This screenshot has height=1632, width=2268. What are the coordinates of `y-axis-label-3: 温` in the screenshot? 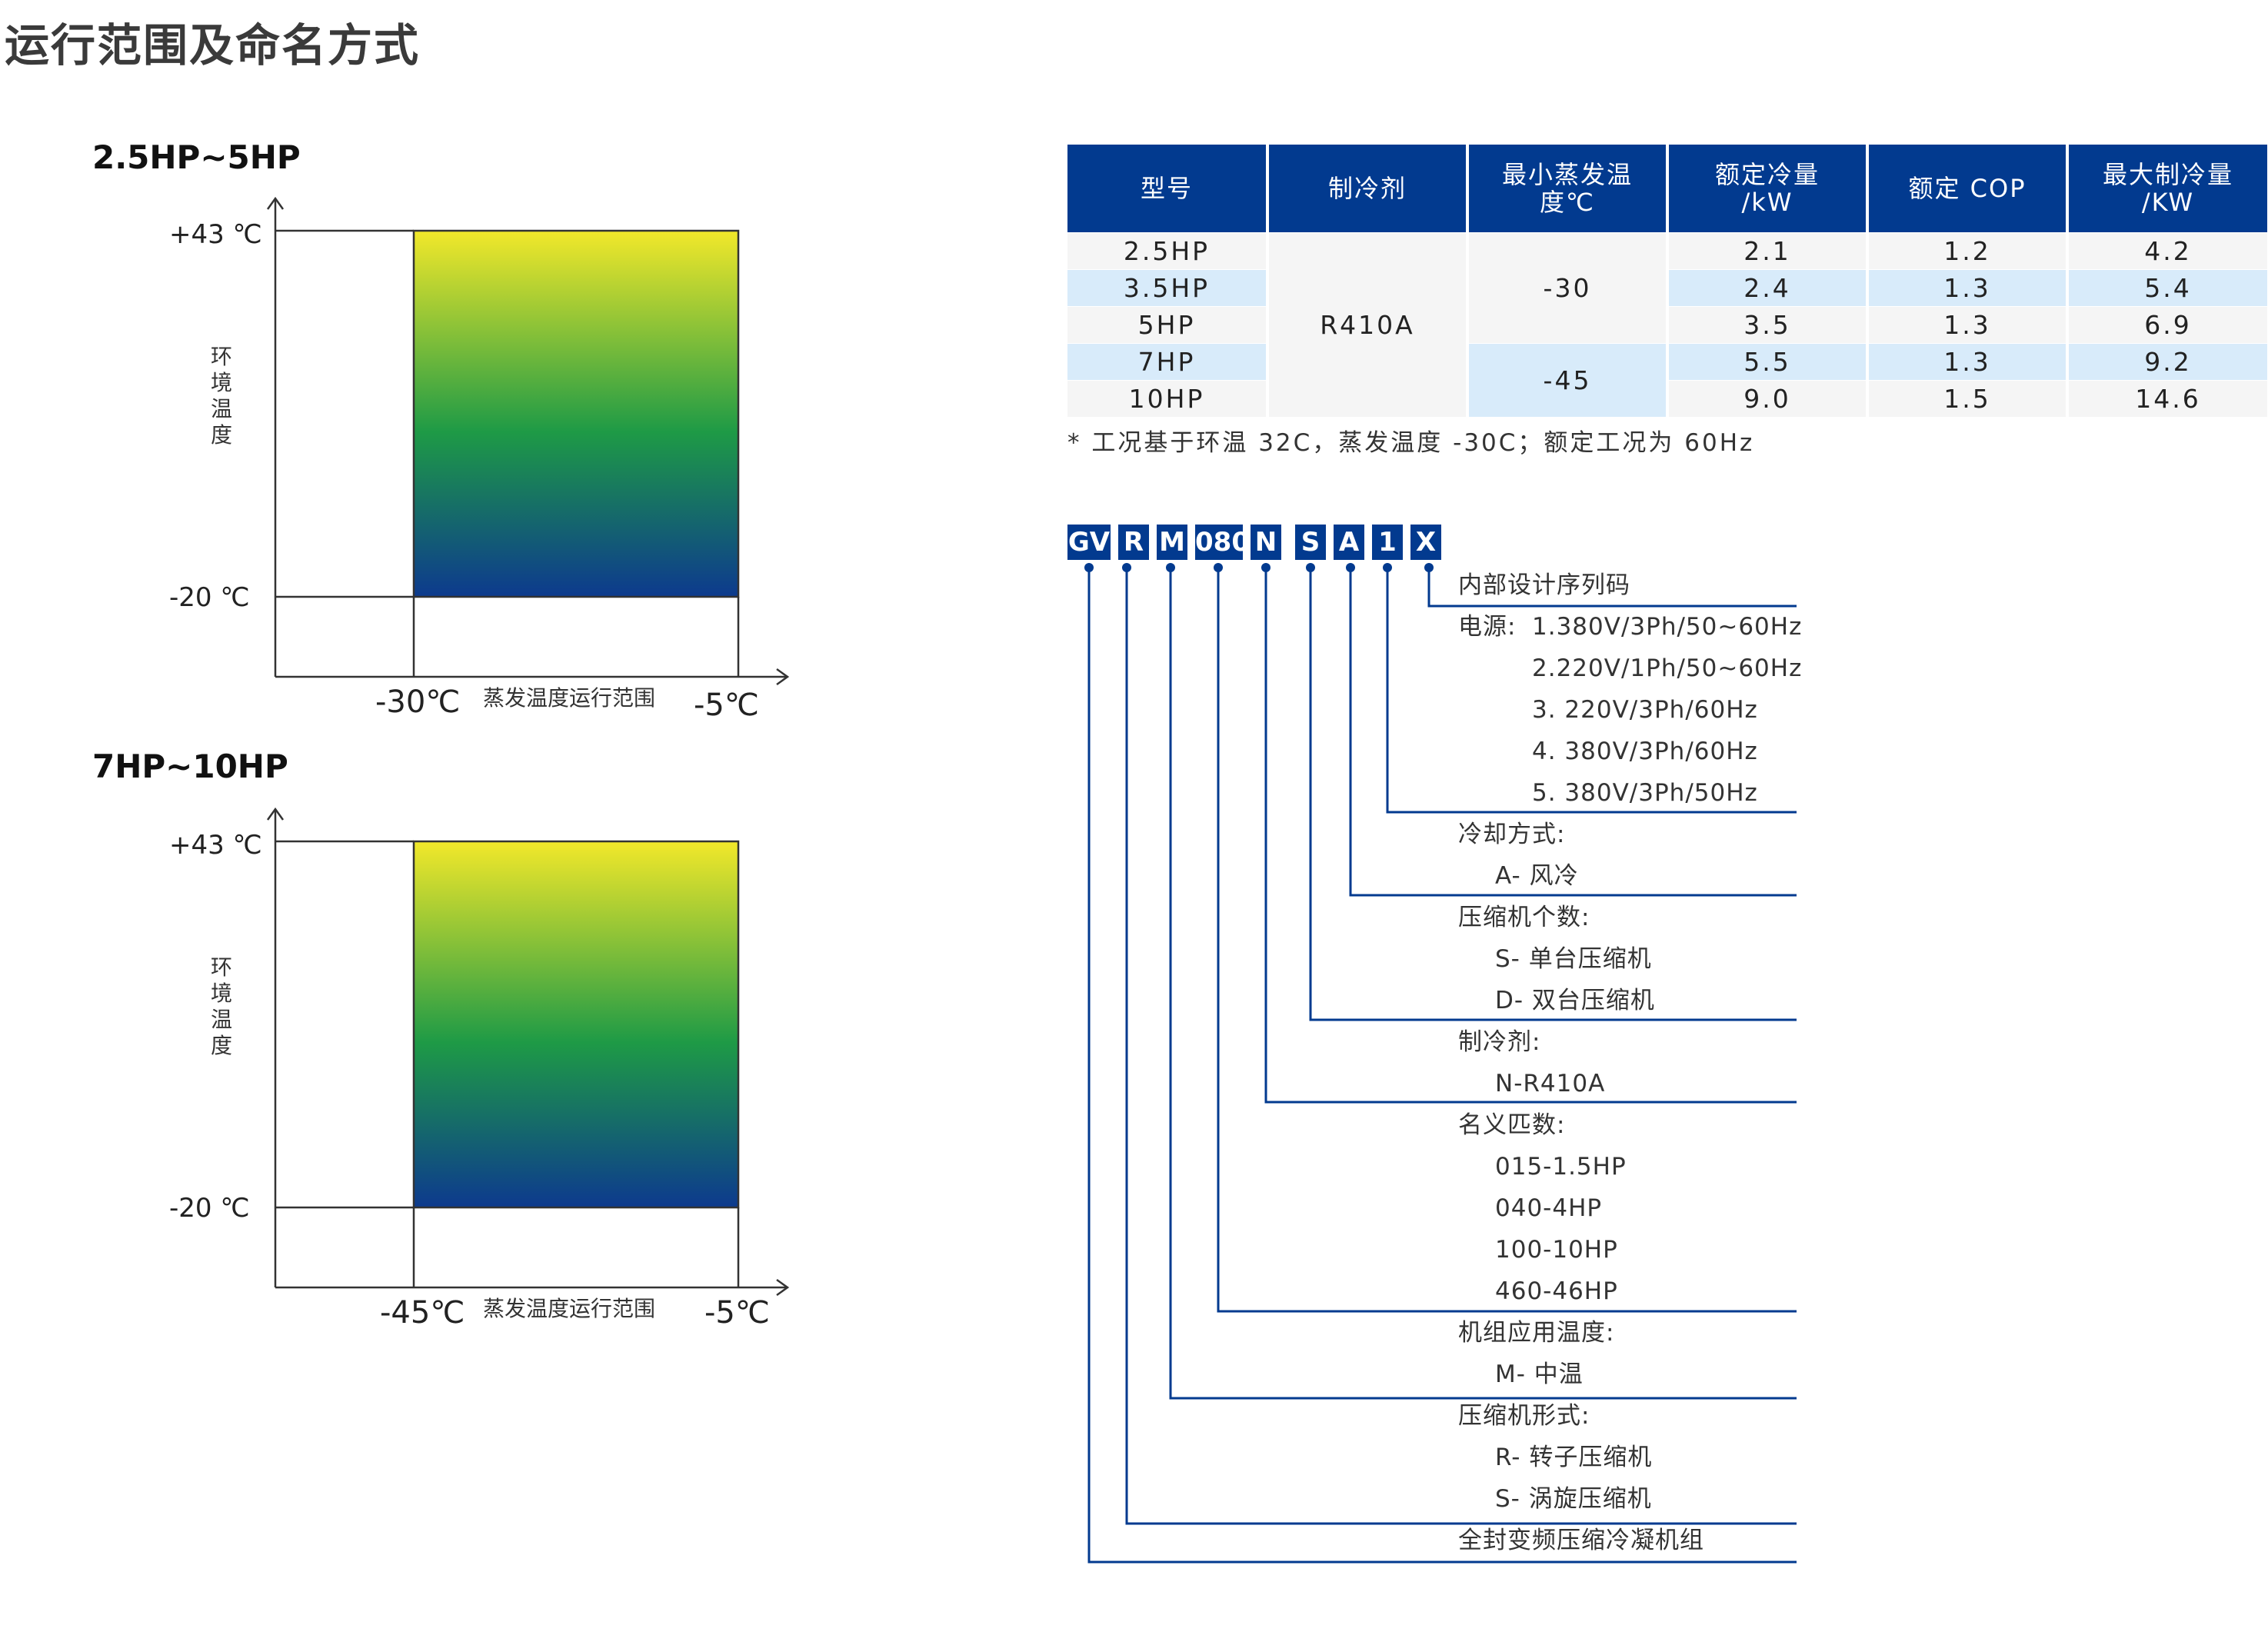 It's located at (221, 409).